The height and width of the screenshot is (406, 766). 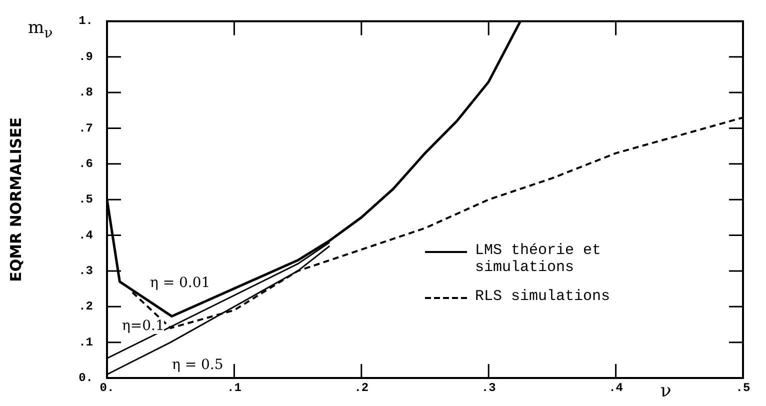 What do you see at coordinates (488, 388) in the screenshot?
I see `x-tick-label: .3` at bounding box center [488, 388].